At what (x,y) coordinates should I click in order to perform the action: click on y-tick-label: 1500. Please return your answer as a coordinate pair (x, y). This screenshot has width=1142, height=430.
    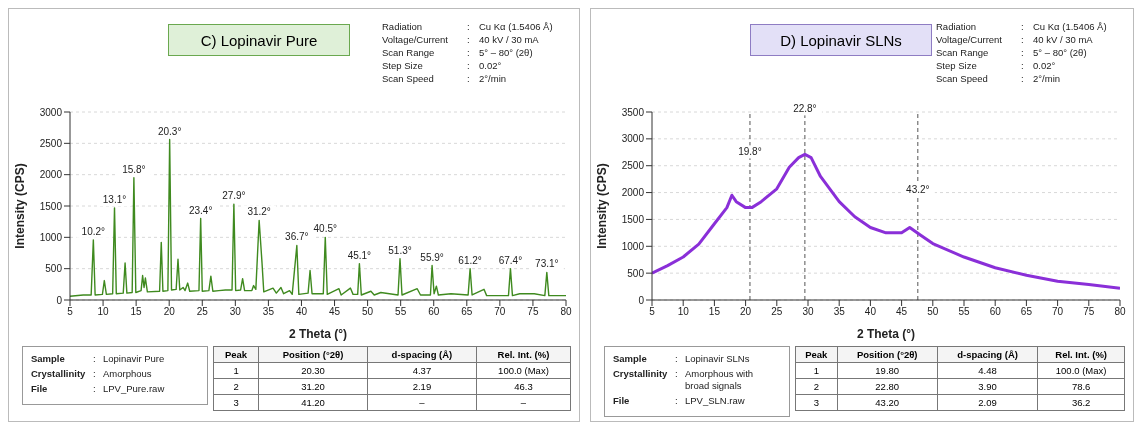
    Looking at the image, I should click on (633, 219).